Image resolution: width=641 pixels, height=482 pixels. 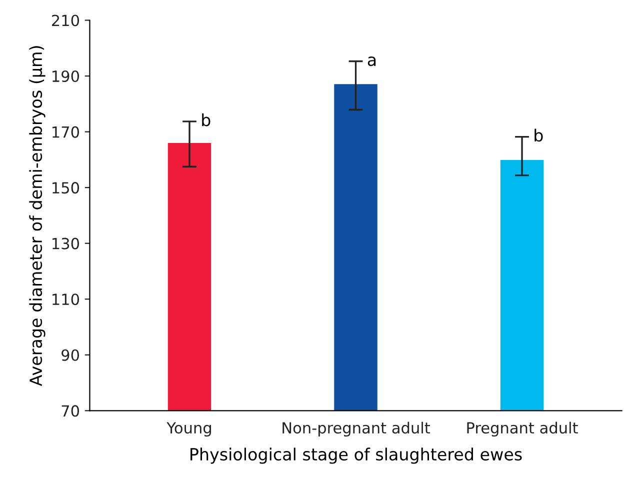 I want to click on y-tick-label: 150, so click(x=66, y=188).